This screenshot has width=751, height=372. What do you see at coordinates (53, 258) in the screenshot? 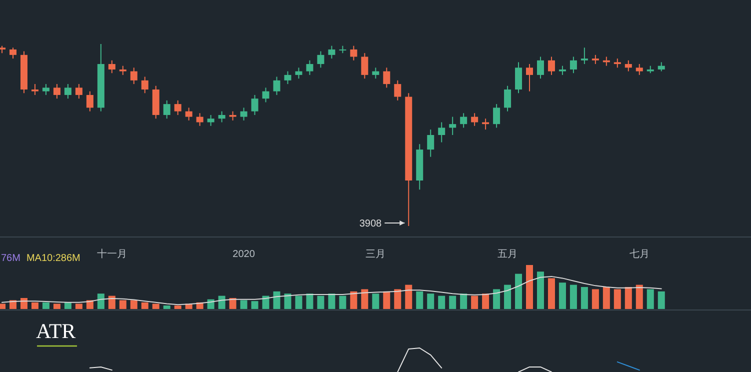
I see `text: MA10:286M` at bounding box center [53, 258].